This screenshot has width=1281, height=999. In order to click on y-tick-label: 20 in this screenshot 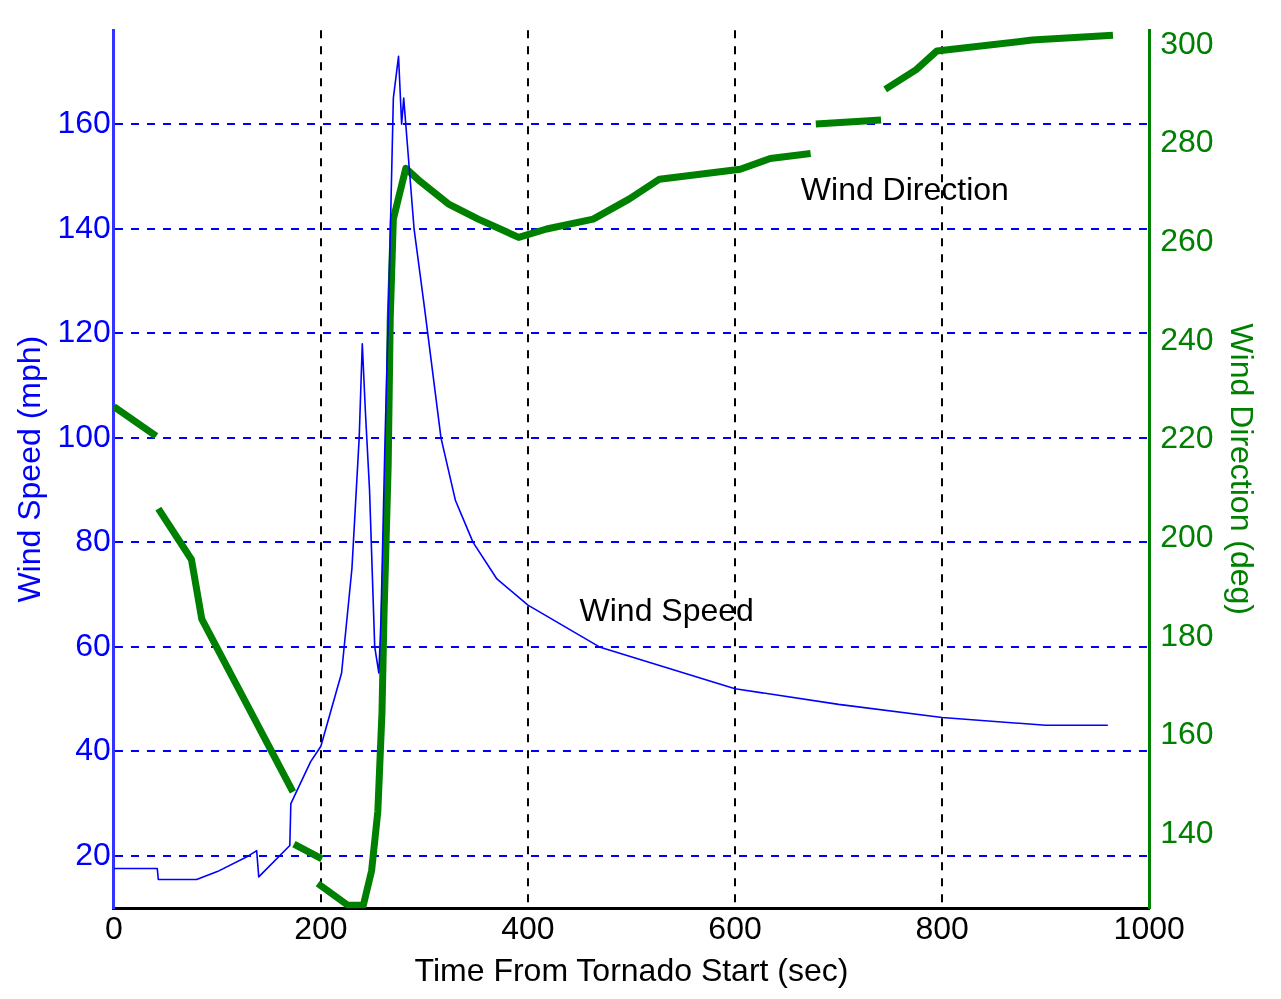, I will do `click(93, 853)`.